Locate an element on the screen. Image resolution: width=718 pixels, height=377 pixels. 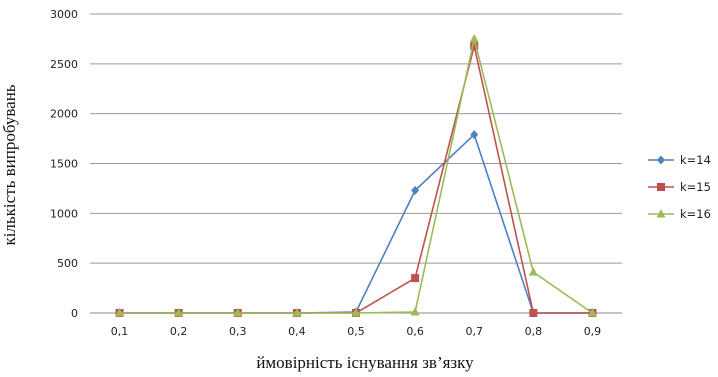
x-tick-label: 0,6 is located at coordinates (415, 331).